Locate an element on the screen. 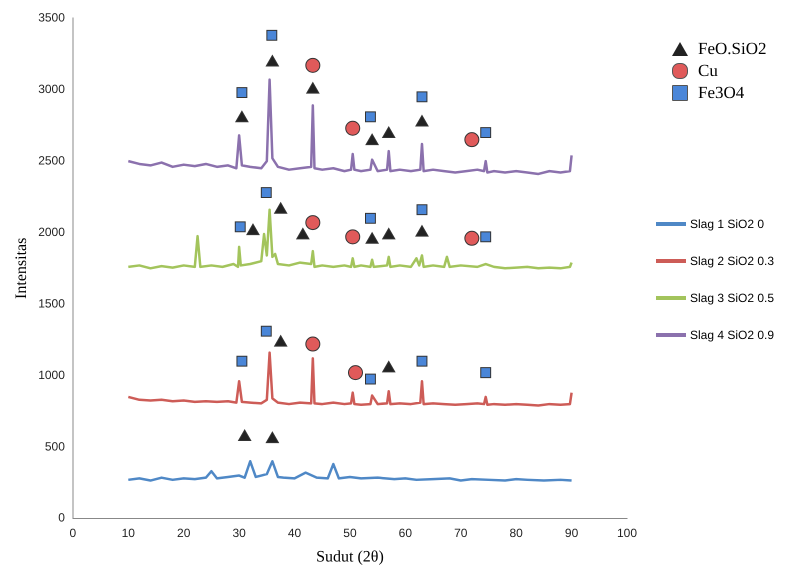 The width and height of the screenshot is (795, 579). y-tick-label: 500 is located at coordinates (55, 446).